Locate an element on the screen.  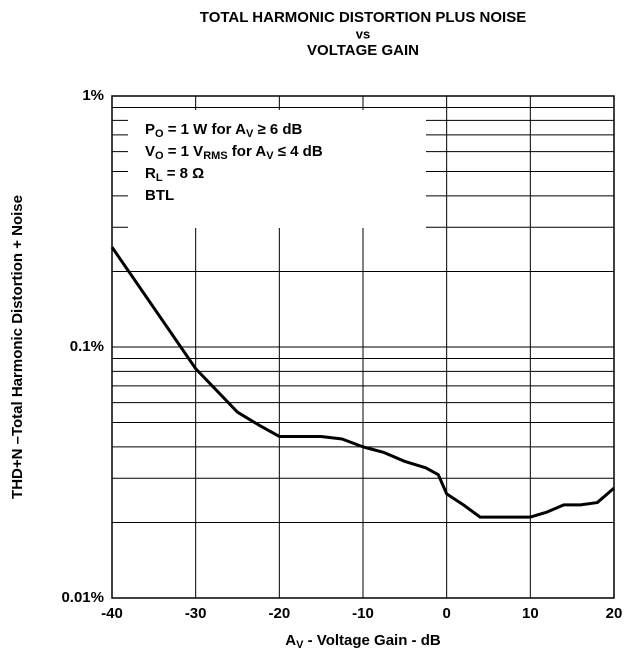
annotation-line: RL = 8 Ω is located at coordinates (174, 174).